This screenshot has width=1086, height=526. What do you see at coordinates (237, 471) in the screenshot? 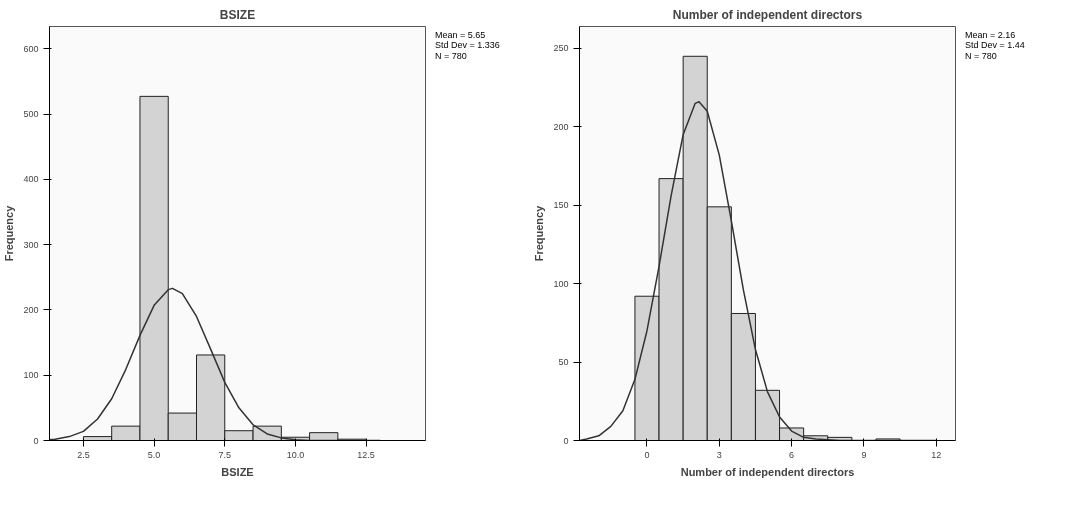
I see `x-axis-title: BSIZE` at bounding box center [237, 471].